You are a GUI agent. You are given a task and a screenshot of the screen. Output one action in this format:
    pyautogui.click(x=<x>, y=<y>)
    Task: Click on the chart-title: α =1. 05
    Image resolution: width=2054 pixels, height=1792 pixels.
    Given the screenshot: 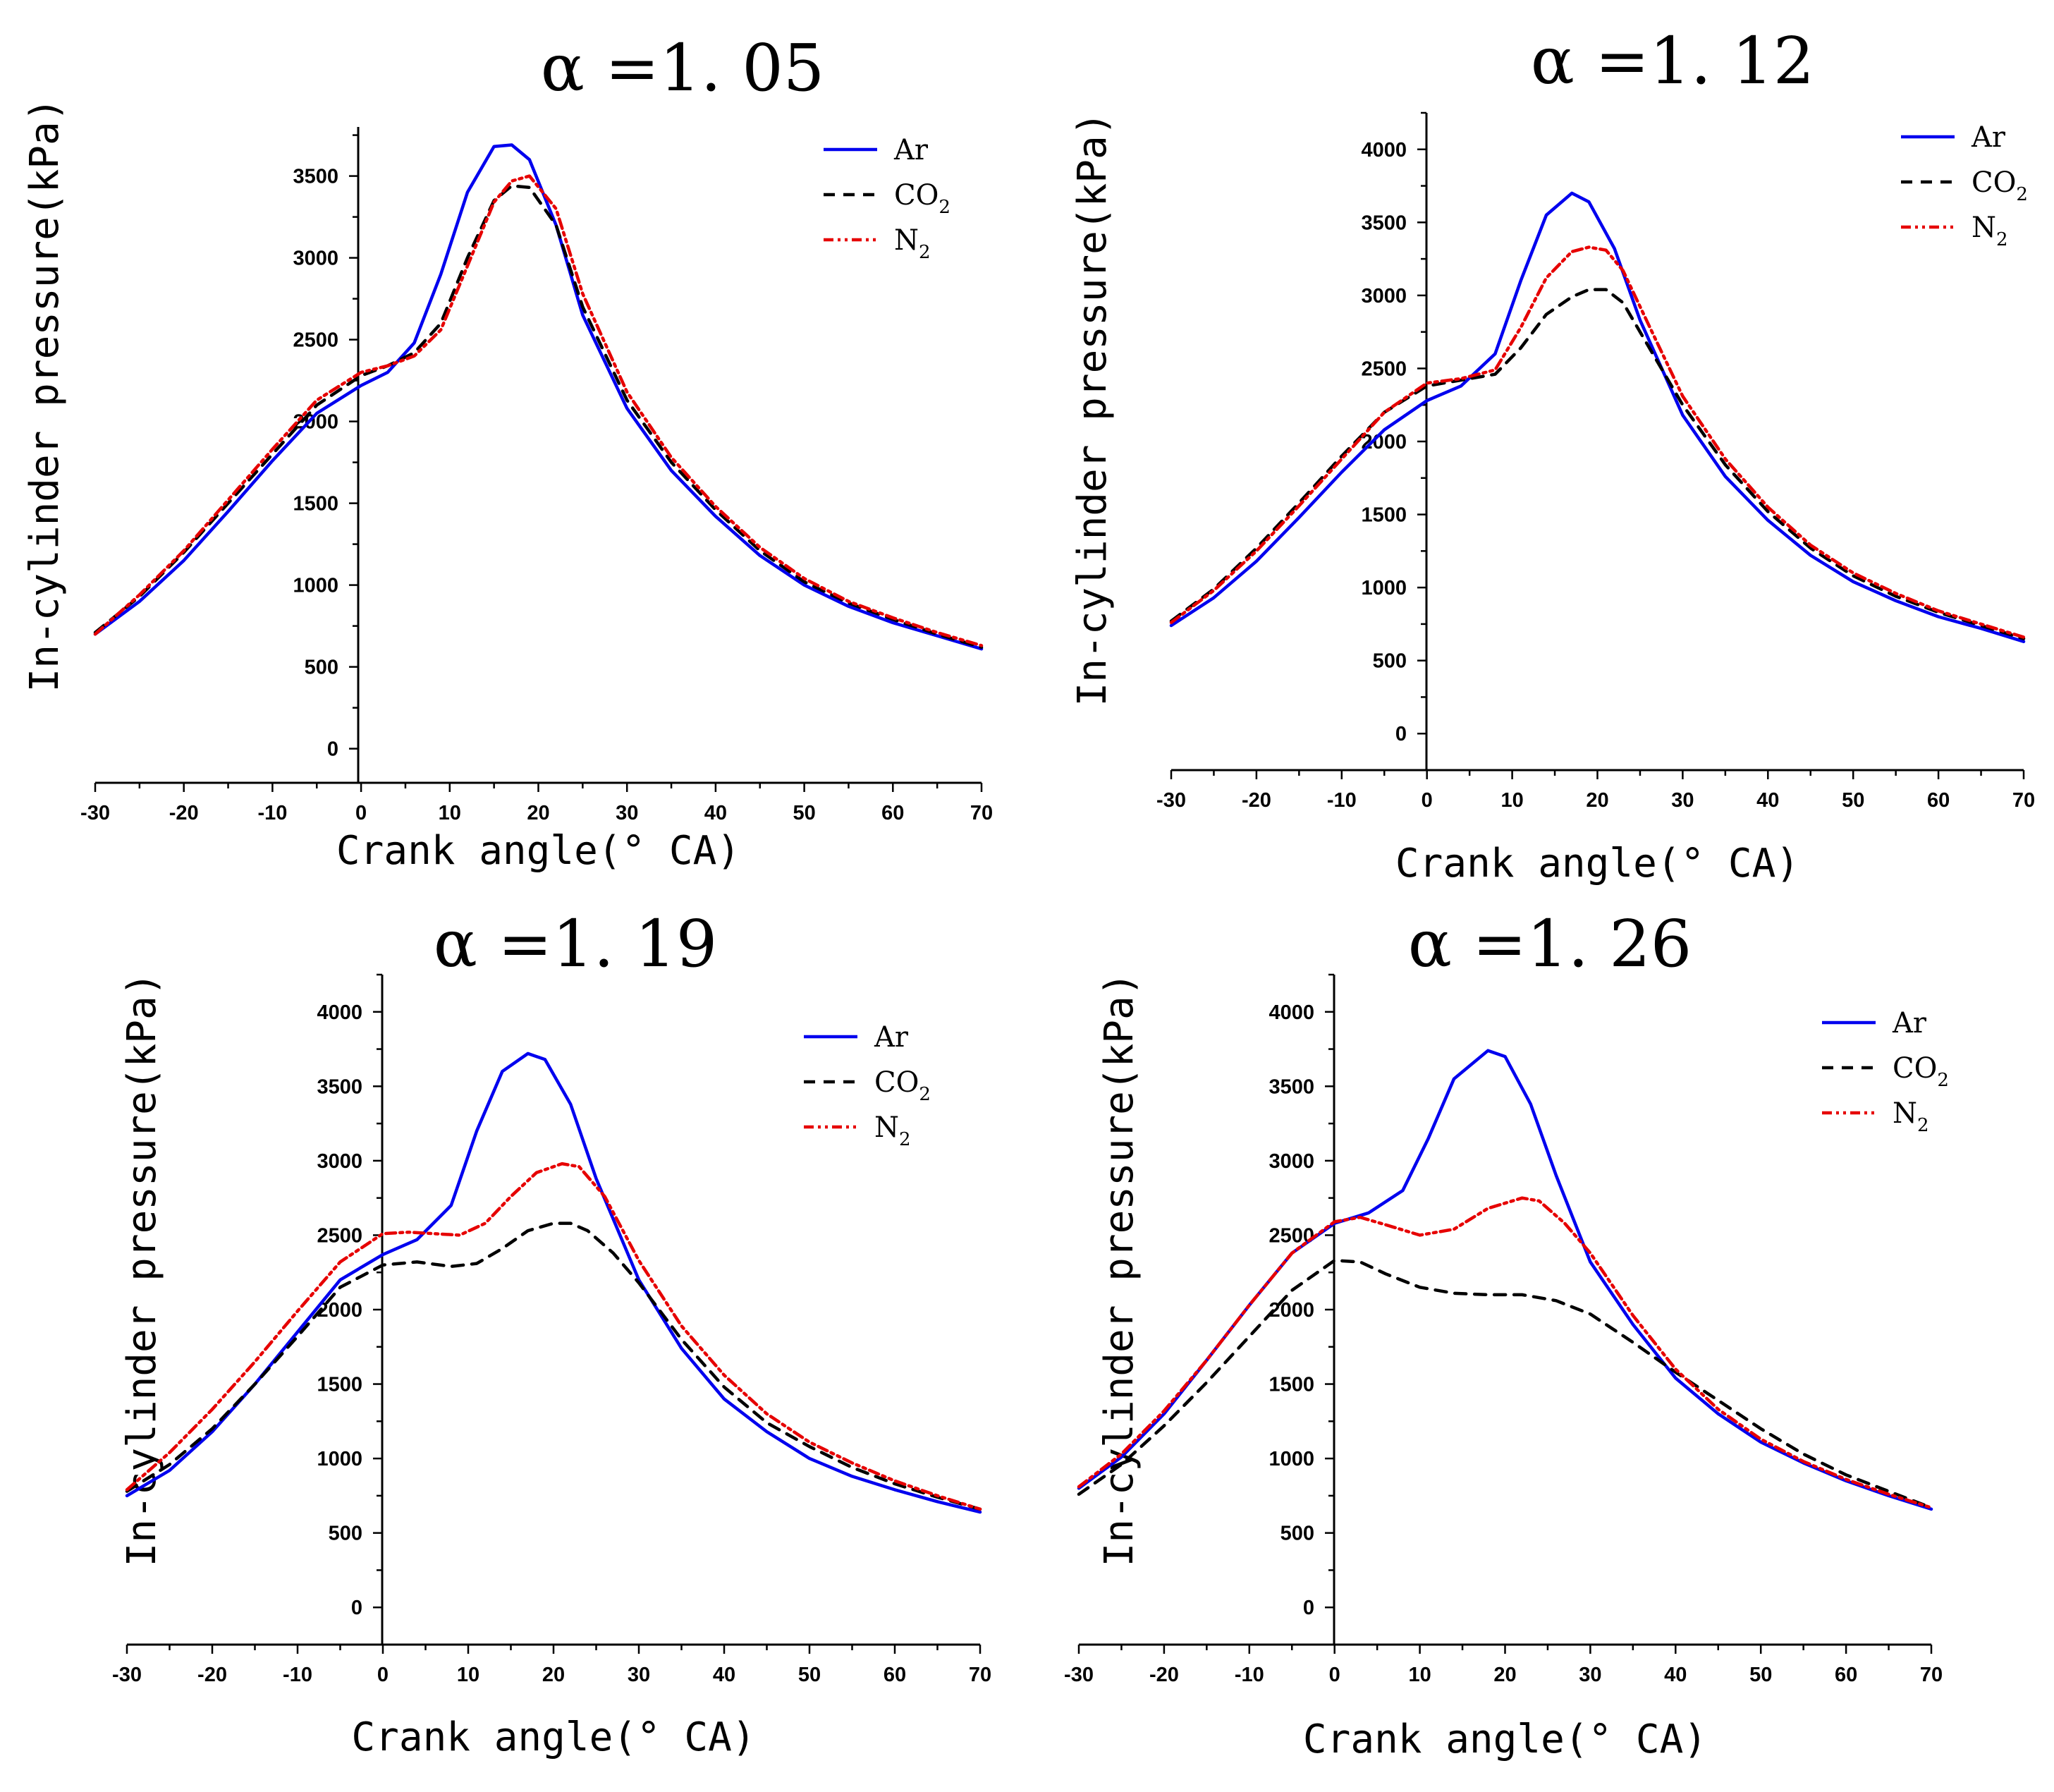 What is the action you would take?
    pyautogui.click(x=683, y=68)
    